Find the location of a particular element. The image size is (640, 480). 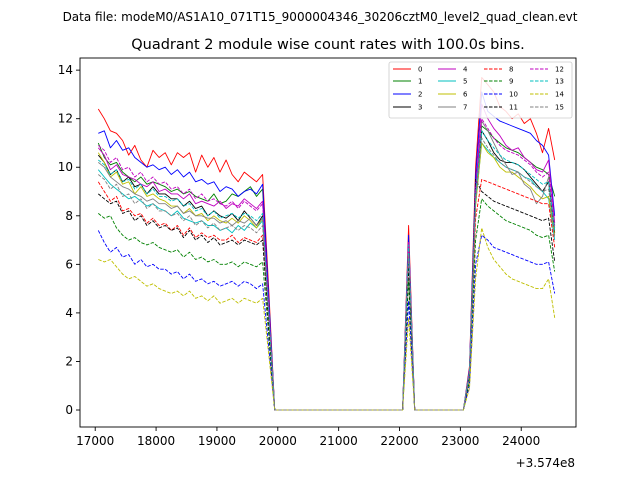

legend-label-4: 4 is located at coordinates (465, 70).